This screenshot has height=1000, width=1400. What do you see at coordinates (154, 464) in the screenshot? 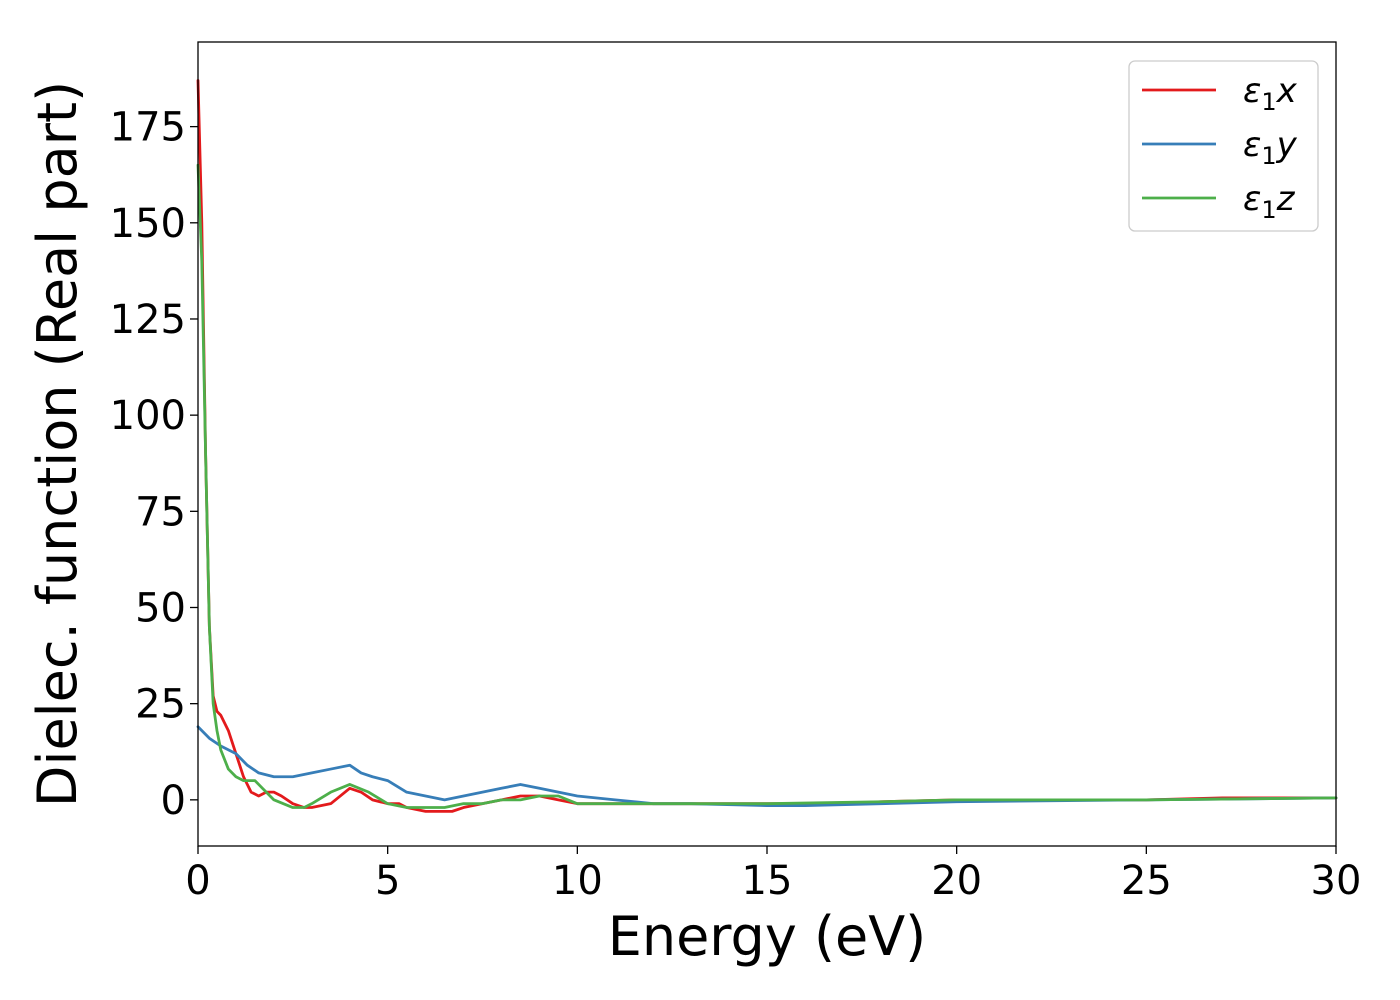
I see `y-axis-ticks: 0 25 50 75 100 125 150 175` at bounding box center [154, 464].